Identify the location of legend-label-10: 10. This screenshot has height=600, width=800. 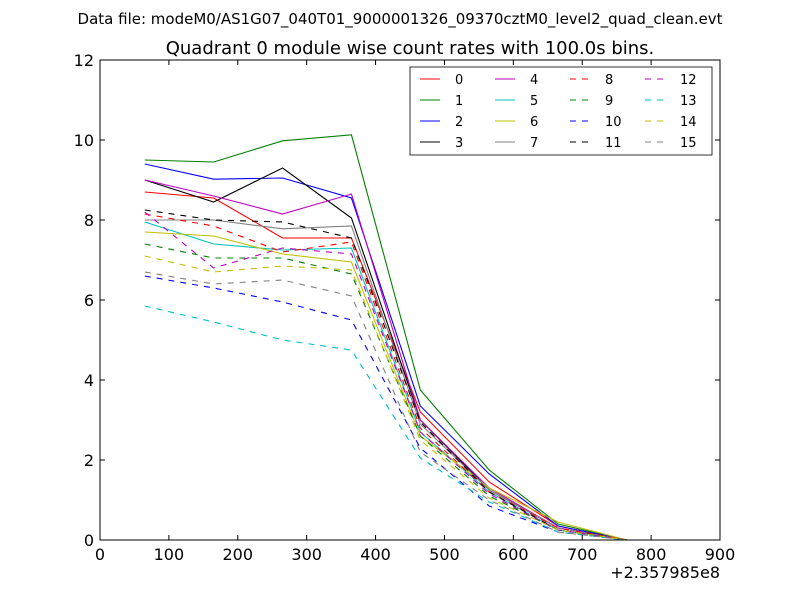
(613, 122).